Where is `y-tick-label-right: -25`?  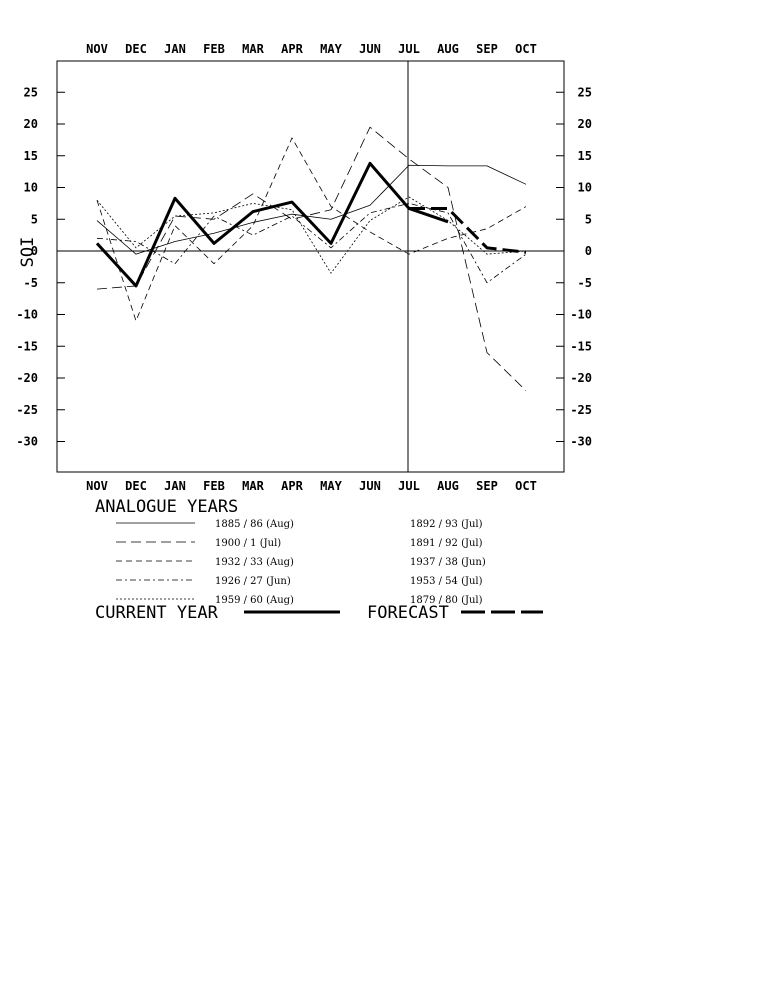 y-tick-label-right: -25 is located at coordinates (581, 410).